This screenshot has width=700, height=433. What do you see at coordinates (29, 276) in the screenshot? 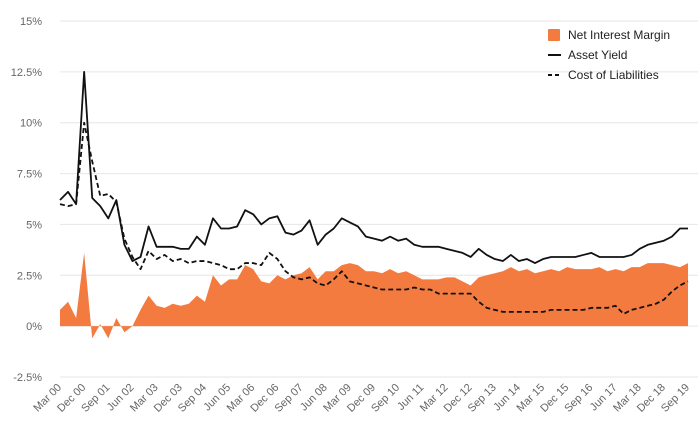
I see `y-tick-label: 2.5%` at bounding box center [29, 276].